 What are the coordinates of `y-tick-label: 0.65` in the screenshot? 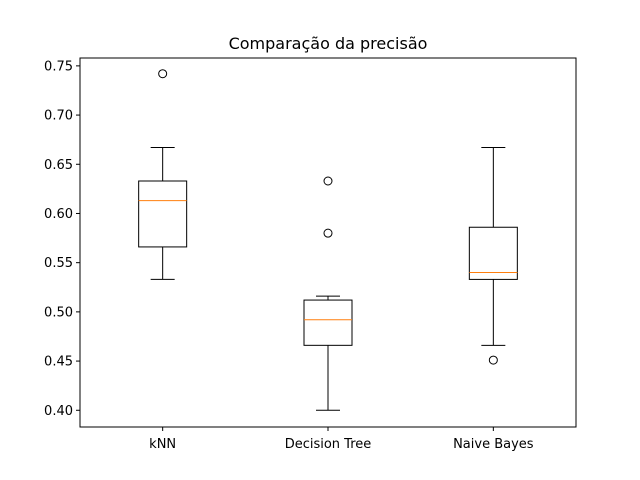 It's located at (58, 165).